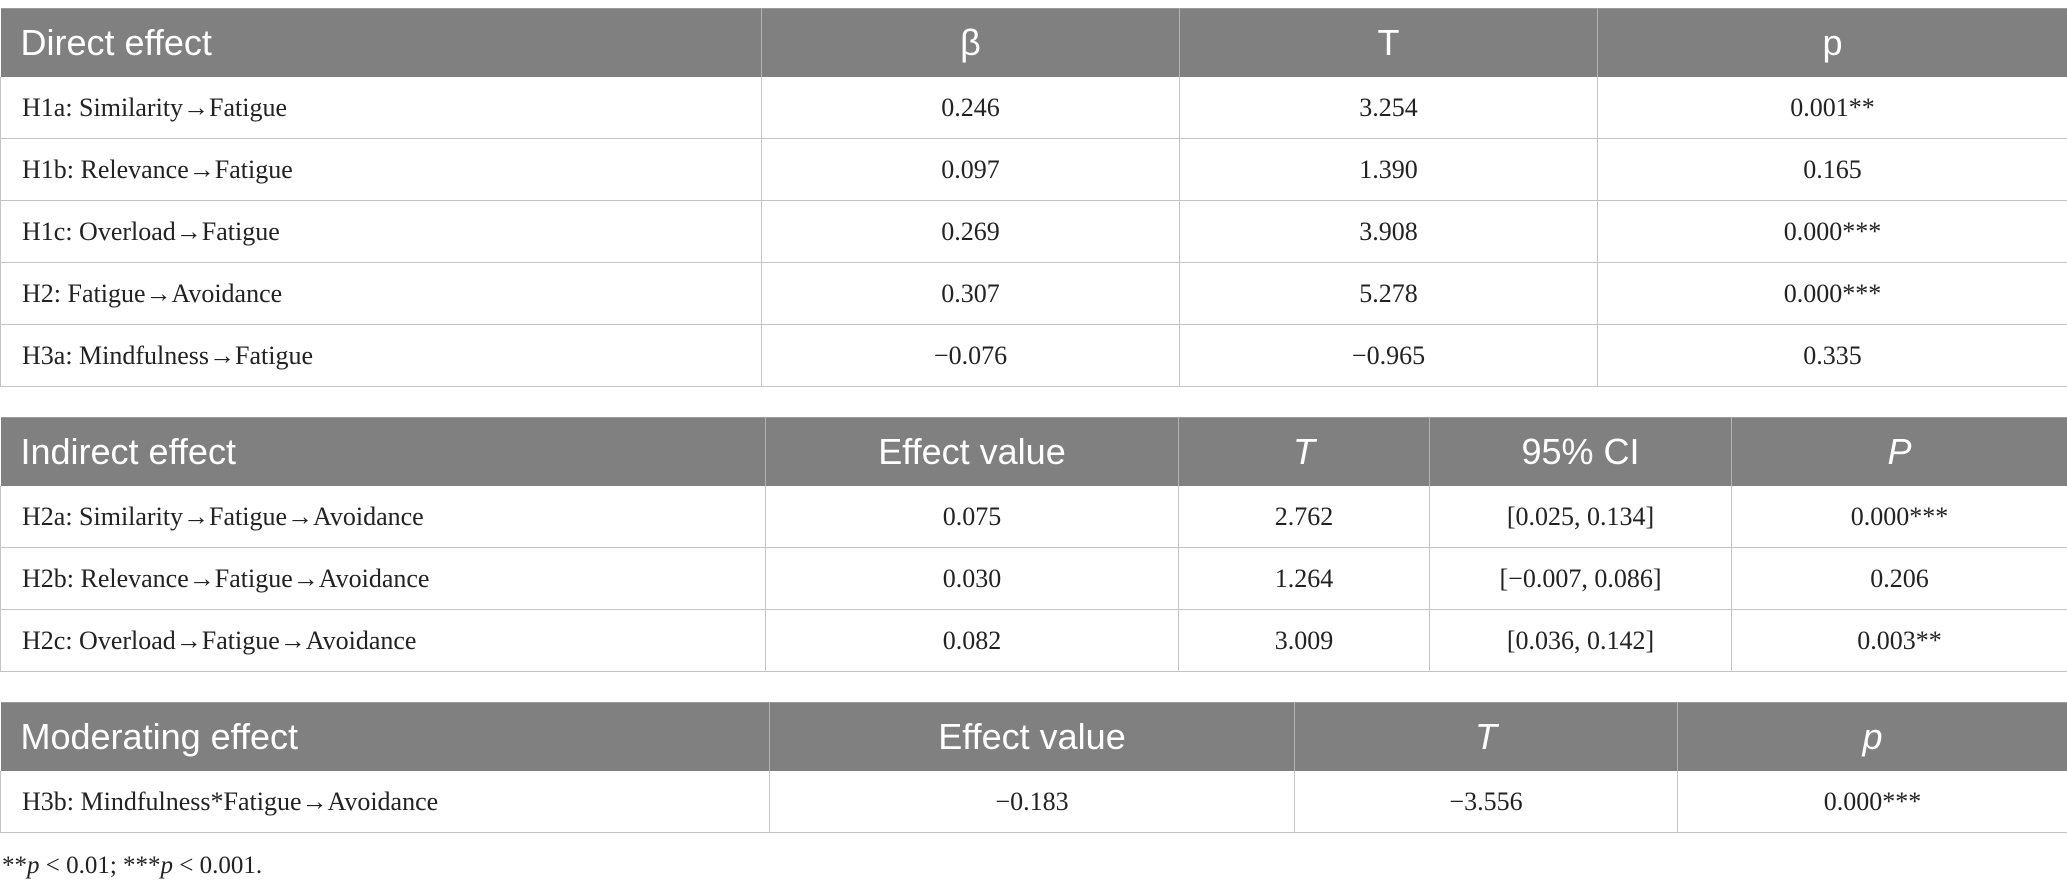 Image resolution: width=2067 pixels, height=891 pixels. I want to click on header-beta: β, so click(970, 42).